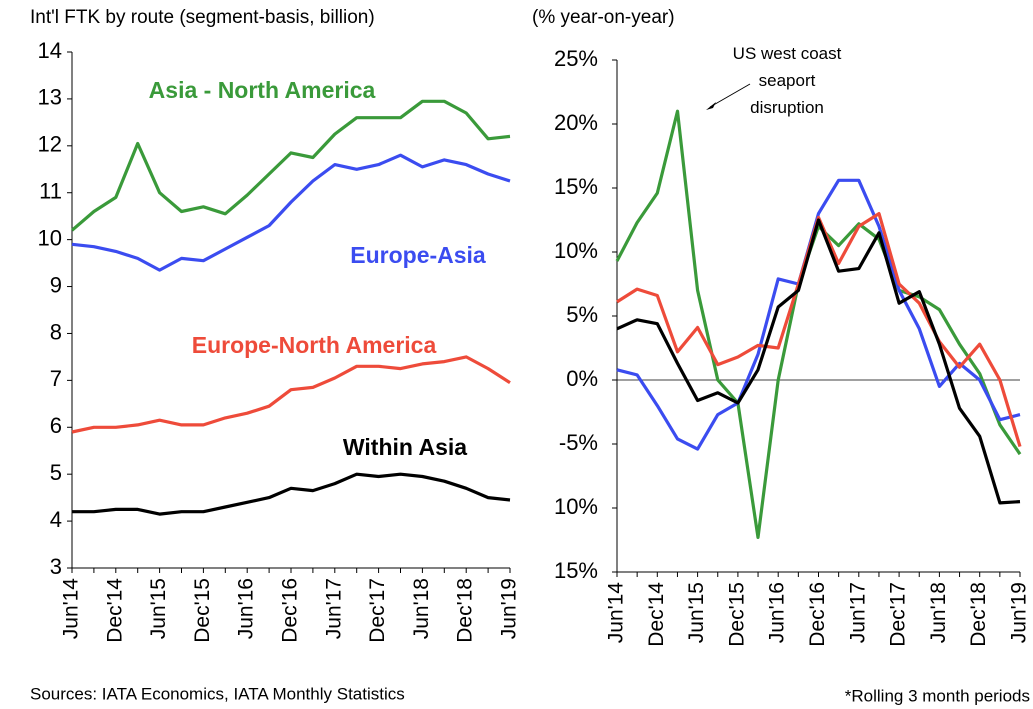 The width and height of the screenshot is (1033, 709). I want to click on y-tick-label: 12, so click(50, 144).